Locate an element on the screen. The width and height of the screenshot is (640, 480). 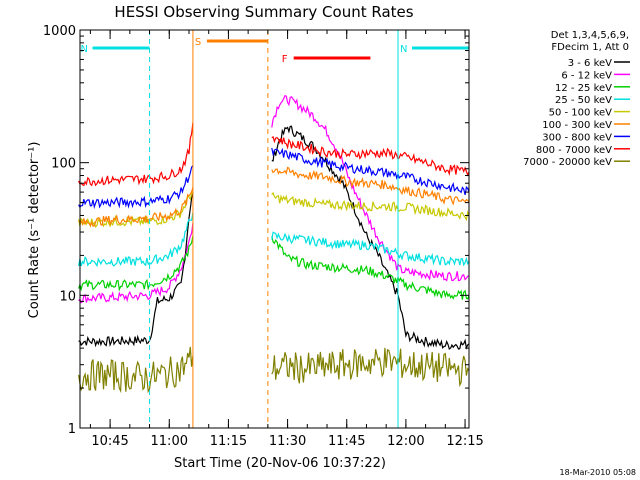
y-tick-label: 1000 is located at coordinates (59, 31).